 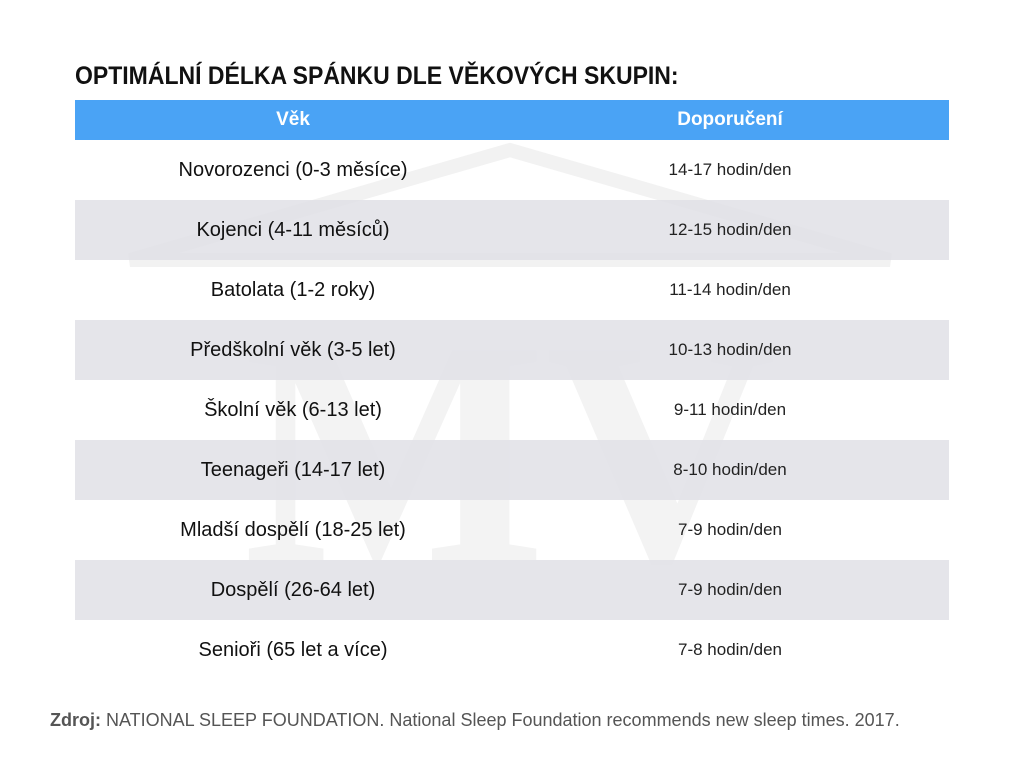 I want to click on table-cell: 10-13 hodin/den, so click(x=730, y=349).